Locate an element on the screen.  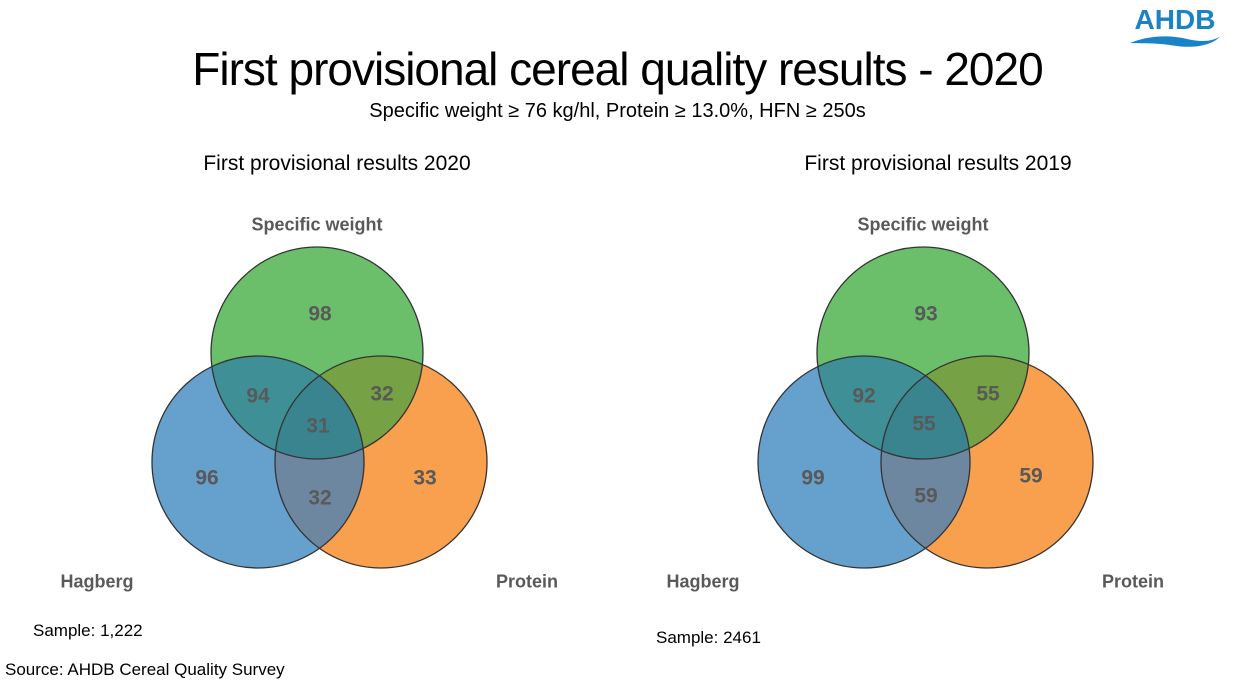
value-hagberg-protein: 32 is located at coordinates (319, 497).